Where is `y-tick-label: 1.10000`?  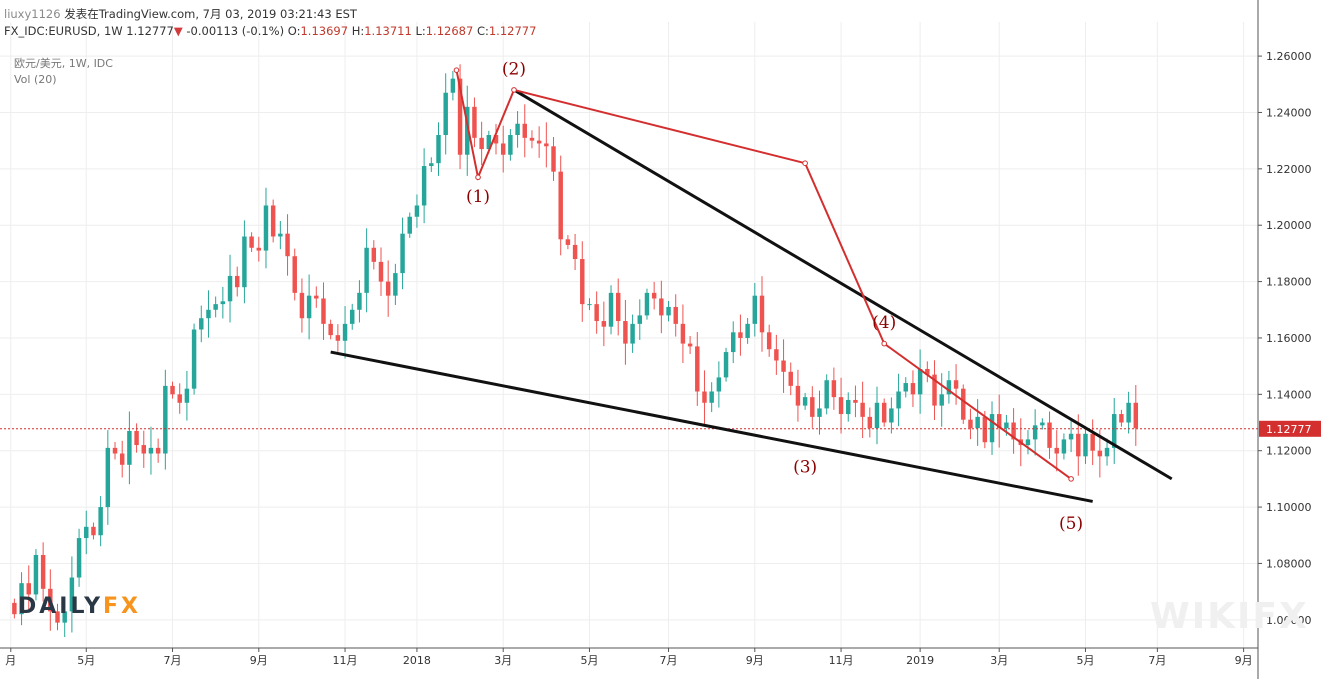 y-tick-label: 1.10000 is located at coordinates (1289, 507).